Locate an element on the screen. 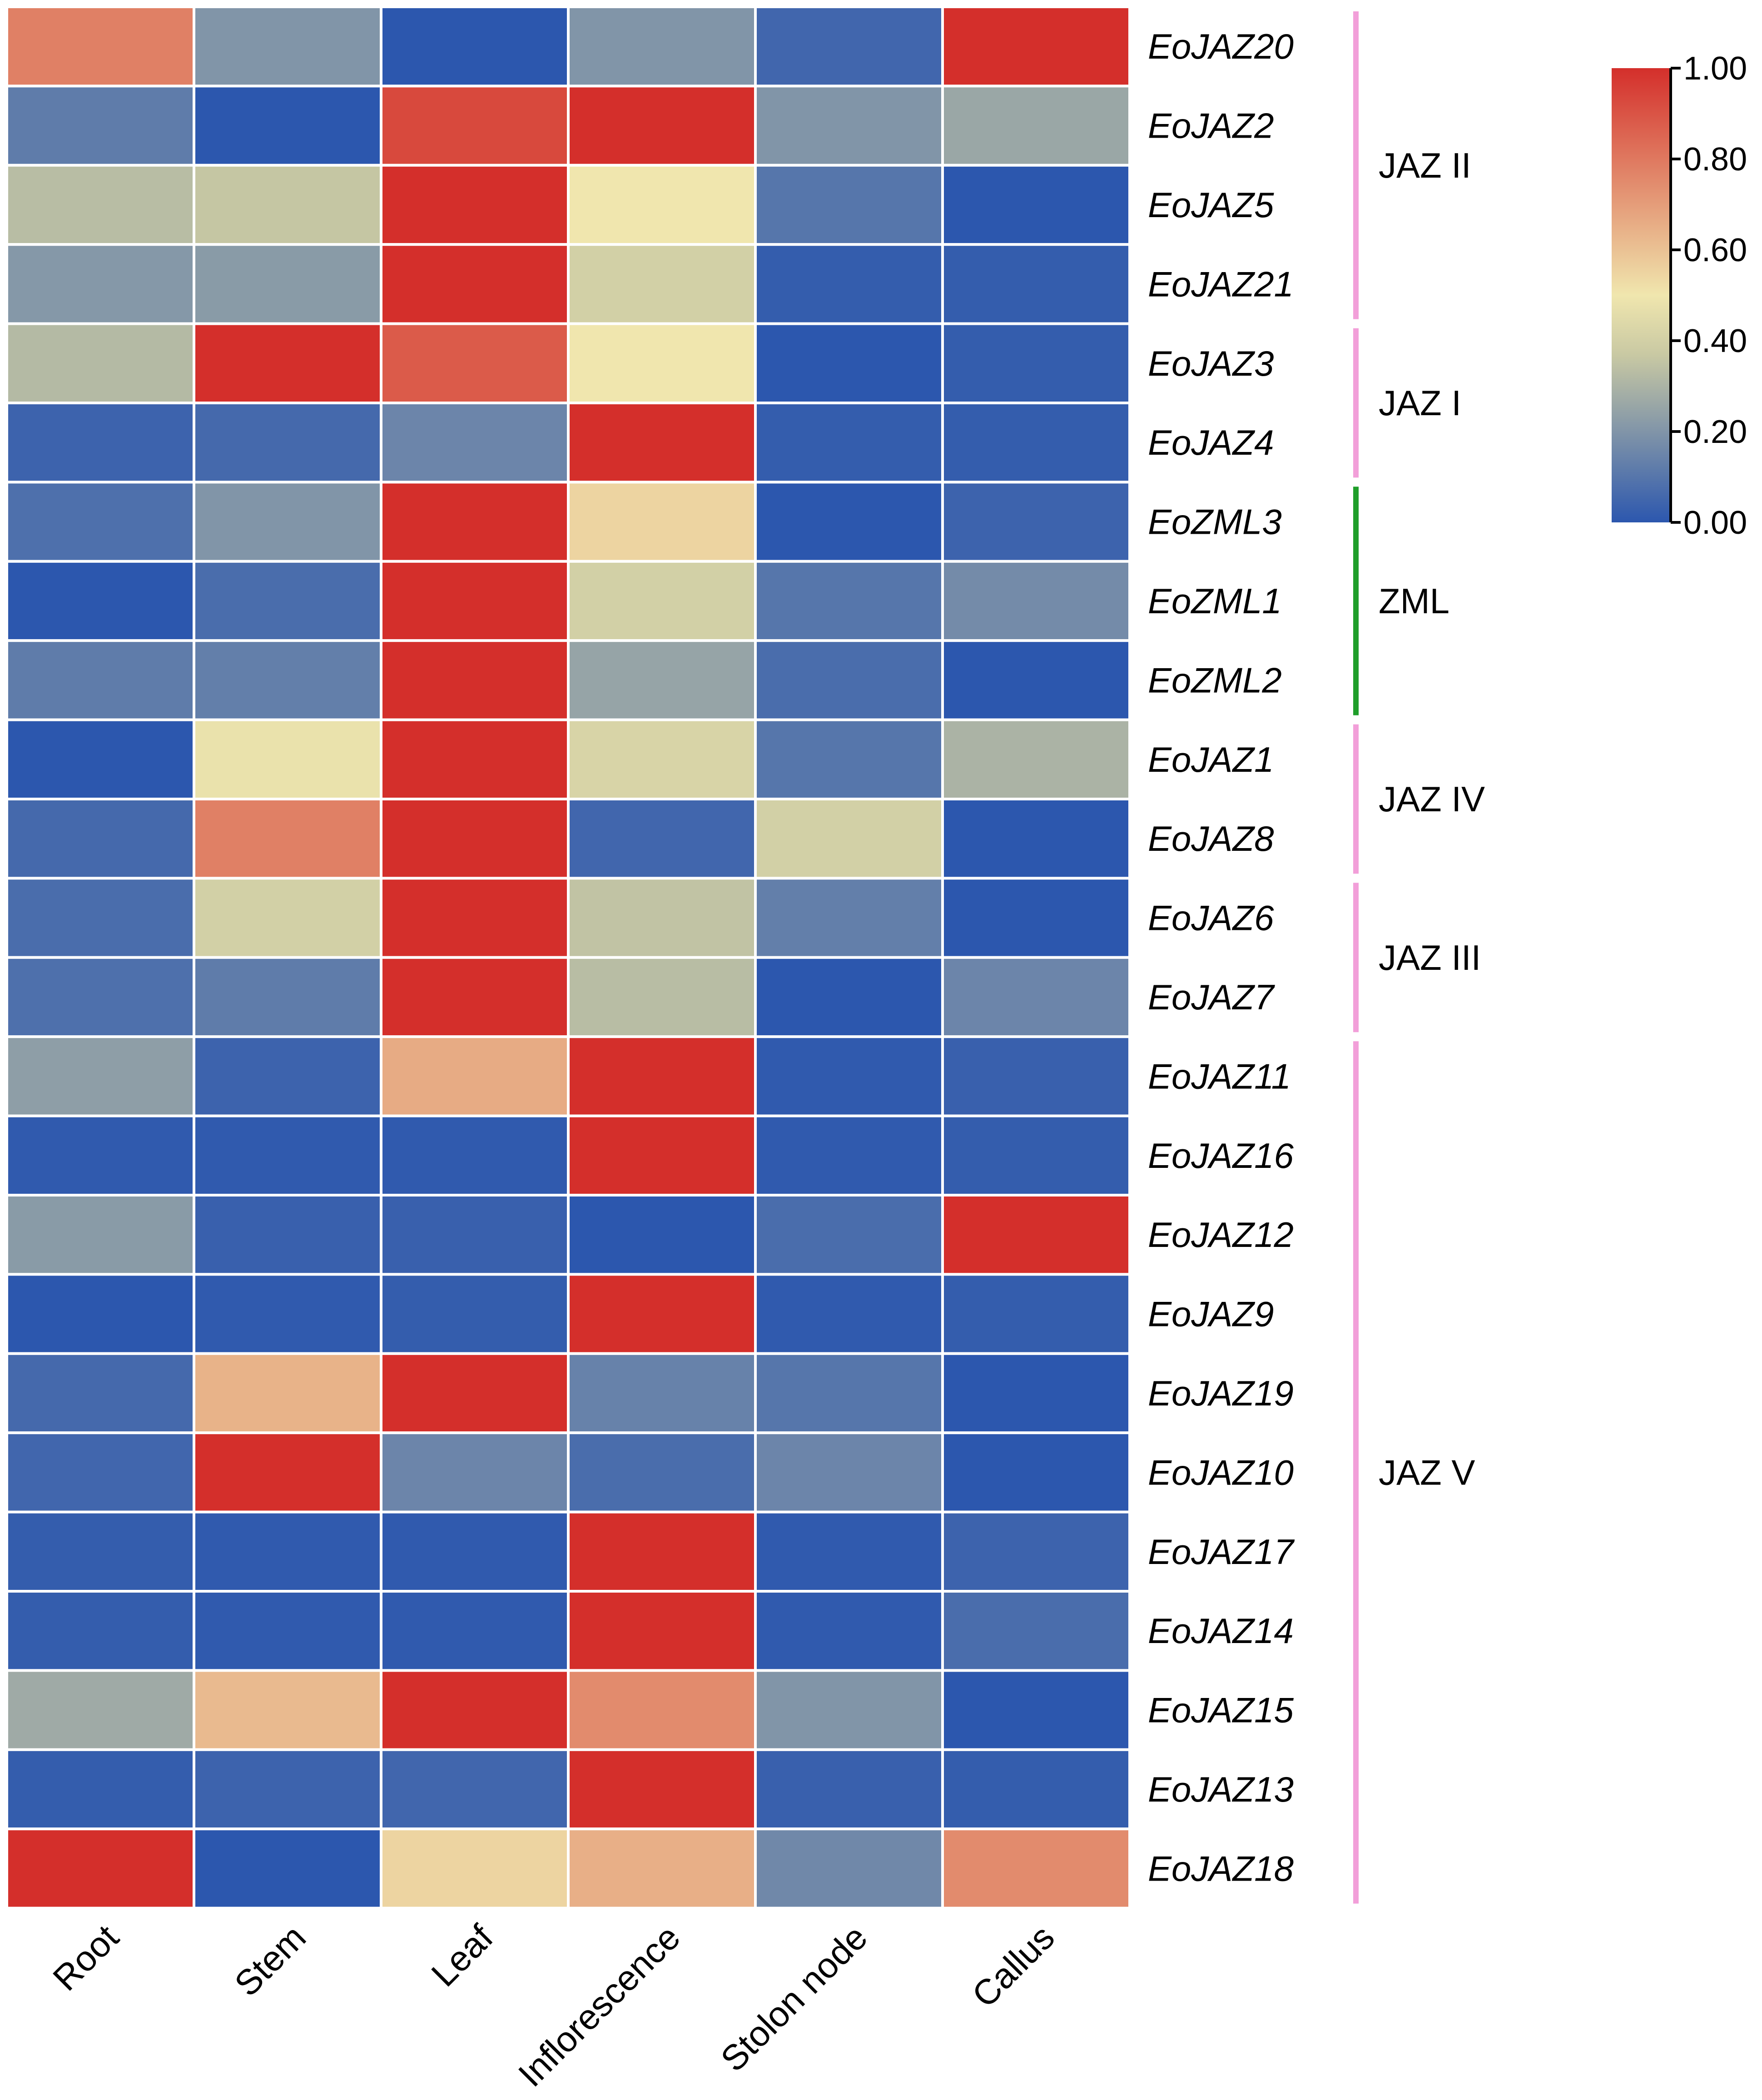 This screenshot has height=2100, width=1762. row-label: EoJAZ1 is located at coordinates (1211, 759).